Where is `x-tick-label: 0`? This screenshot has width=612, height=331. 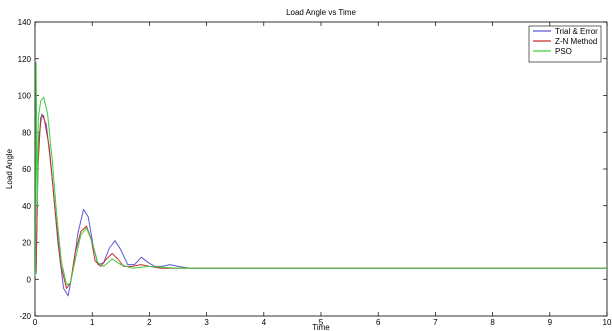 x-tick-label: 0 is located at coordinates (35, 322).